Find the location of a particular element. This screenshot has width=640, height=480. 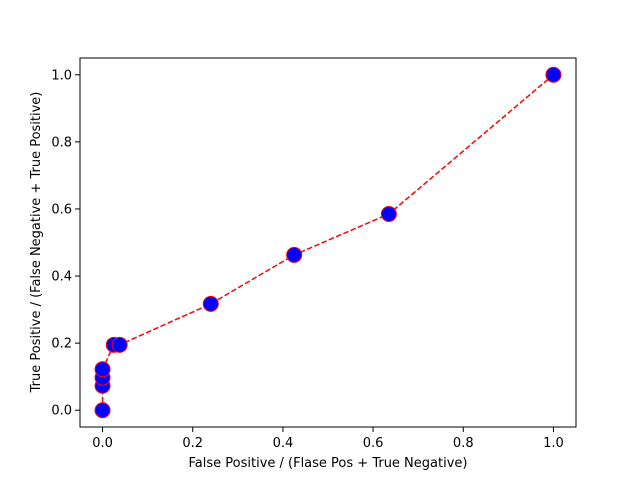

x-tick-label: 0.8 is located at coordinates (463, 443).